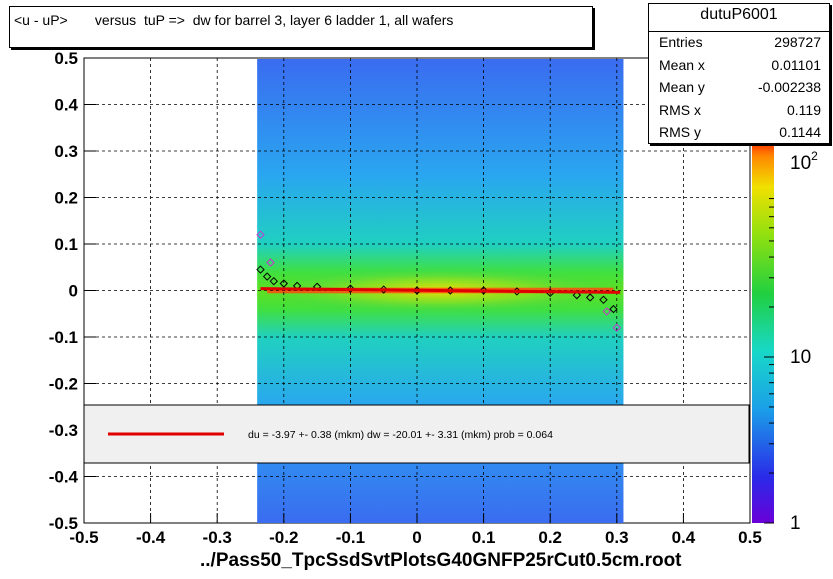 Image resolution: width=833 pixels, height=579 pixels. I want to click on y-tick-label: 0.5, so click(66, 58).